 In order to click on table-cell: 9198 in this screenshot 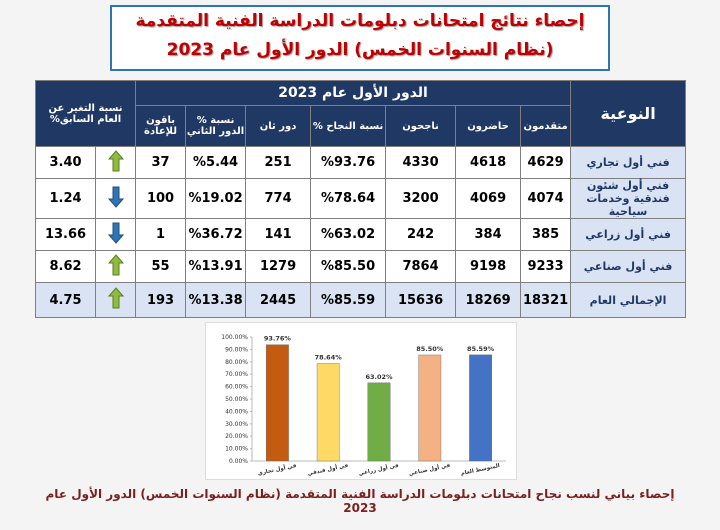, I will do `click(488, 266)`.